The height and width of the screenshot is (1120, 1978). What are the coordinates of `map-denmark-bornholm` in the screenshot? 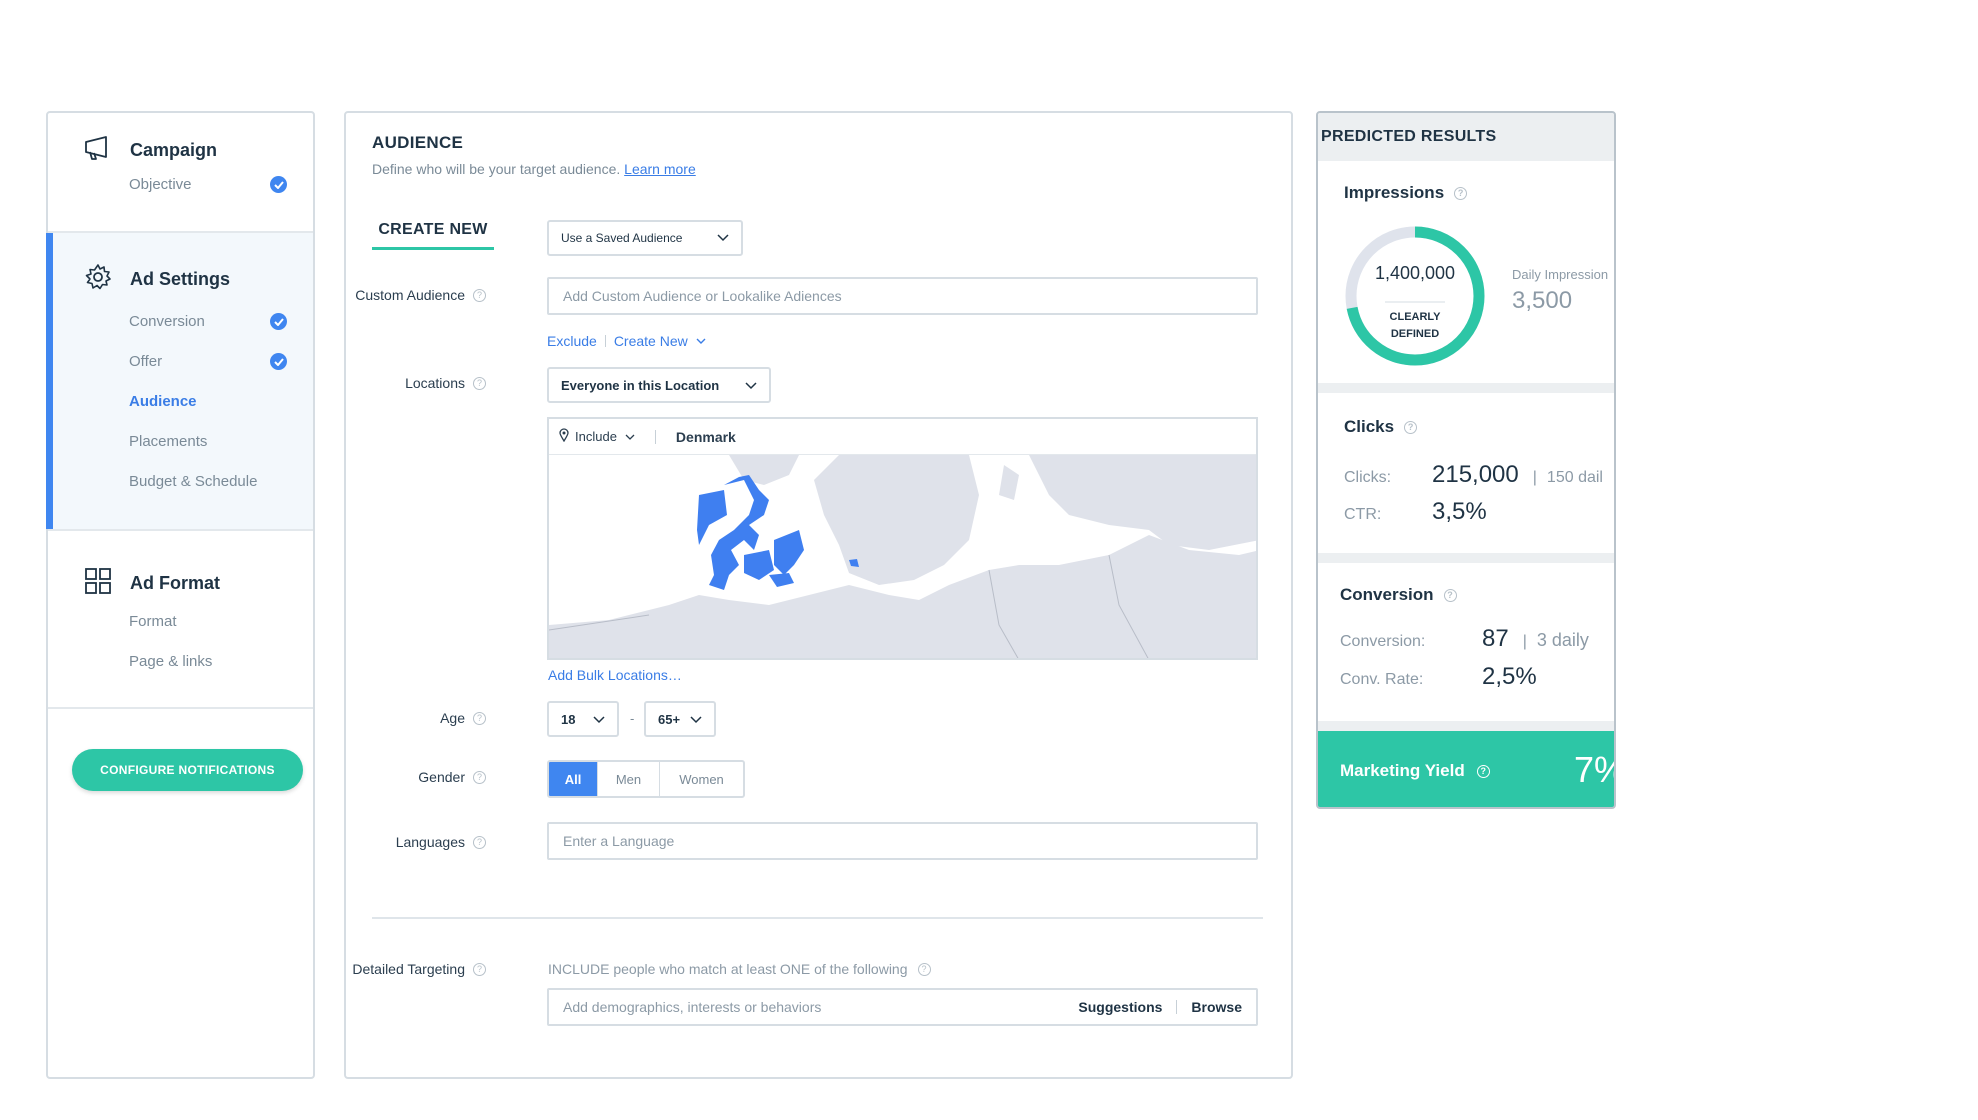 It's located at (854, 563).